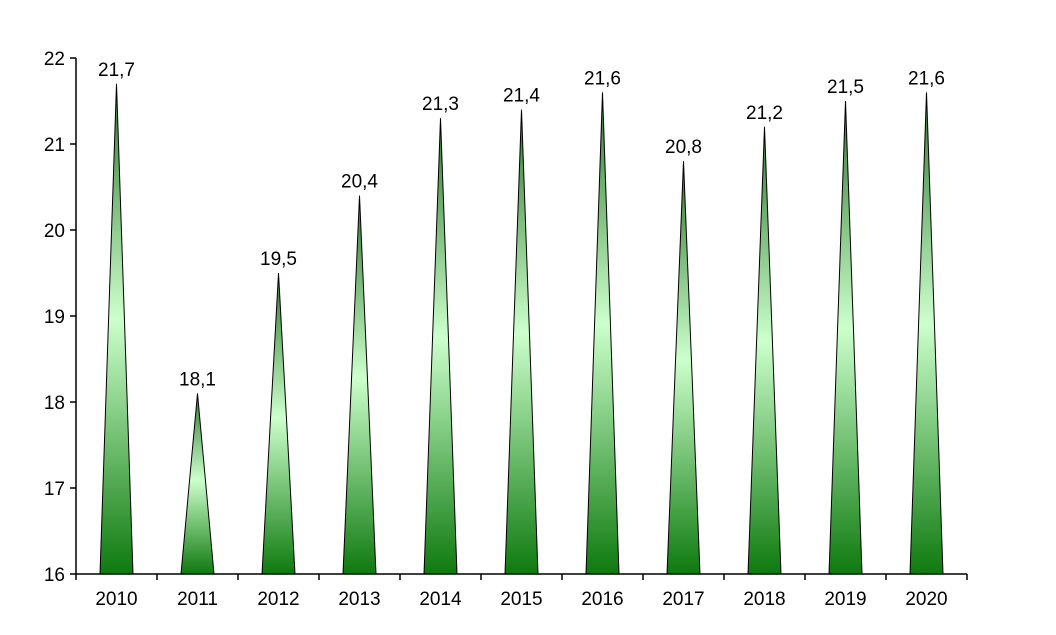 This screenshot has height=635, width=1056. Describe the element at coordinates (359, 599) in the screenshot. I see `x-tick-label-2013: 2013` at that location.